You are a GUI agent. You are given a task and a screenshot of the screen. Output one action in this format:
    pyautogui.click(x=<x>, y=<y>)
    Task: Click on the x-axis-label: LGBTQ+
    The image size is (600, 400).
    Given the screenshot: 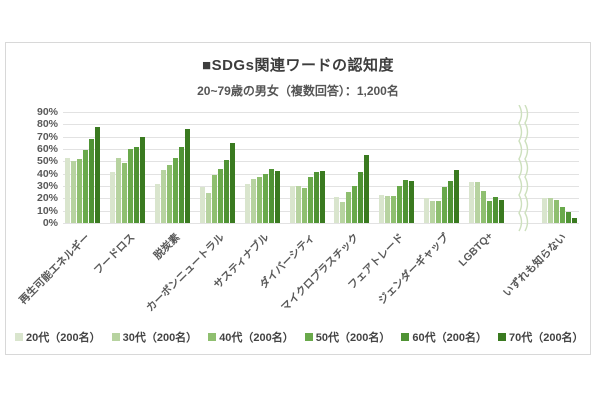 What is the action you would take?
    pyautogui.click(x=476, y=249)
    